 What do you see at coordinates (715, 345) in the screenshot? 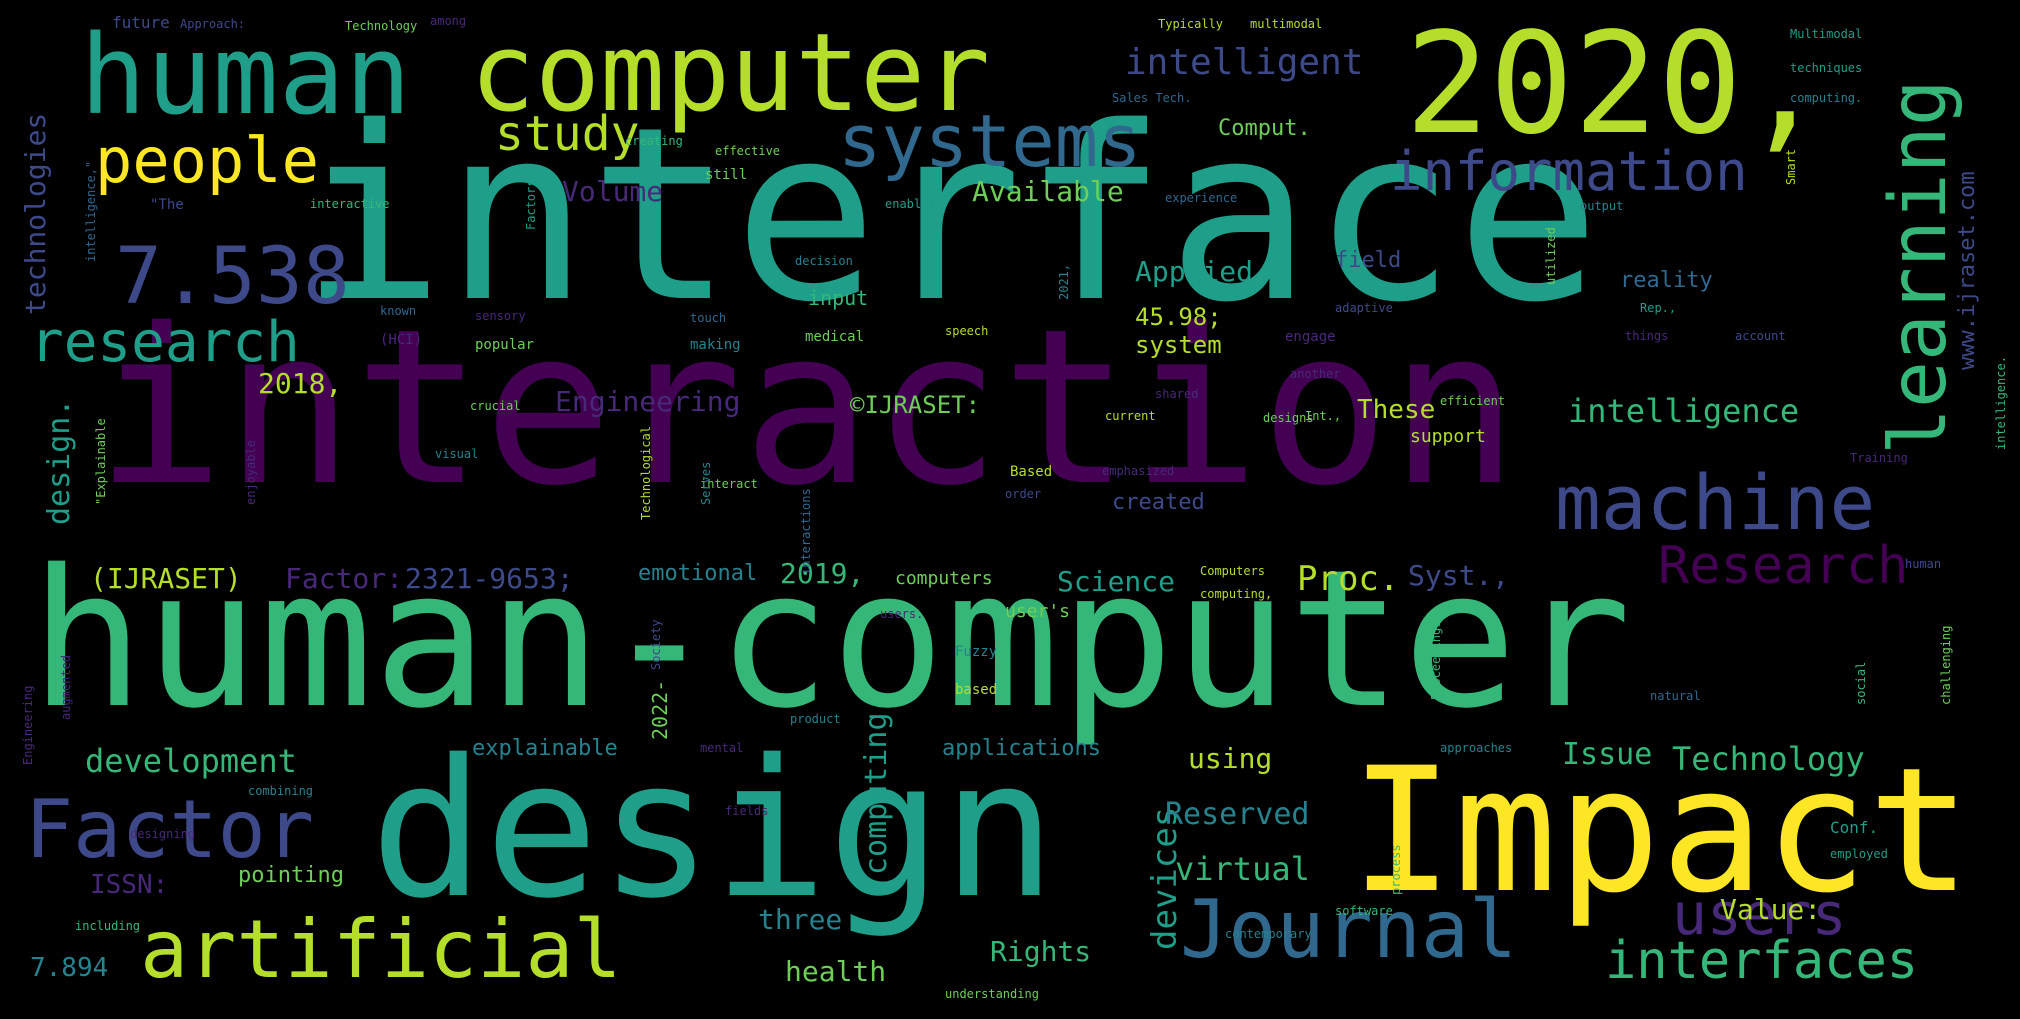
I see `word-making: making` at bounding box center [715, 345].